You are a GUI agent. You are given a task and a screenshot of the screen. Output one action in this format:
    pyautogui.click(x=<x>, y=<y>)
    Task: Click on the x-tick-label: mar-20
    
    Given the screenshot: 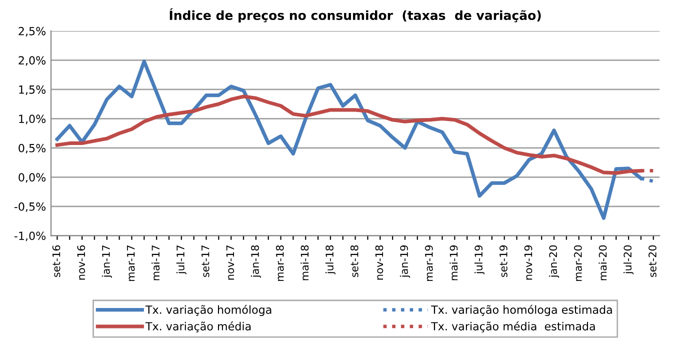 What is the action you would take?
    pyautogui.click(x=578, y=263)
    